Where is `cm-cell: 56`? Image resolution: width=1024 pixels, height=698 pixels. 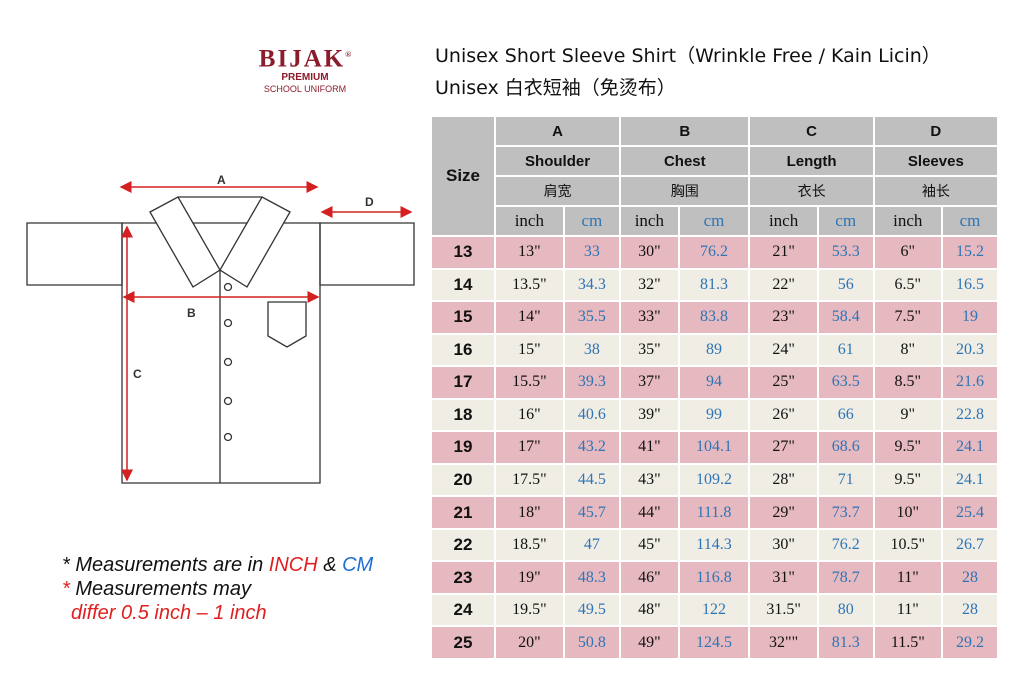
cm-cell: 56 is located at coordinates (845, 285).